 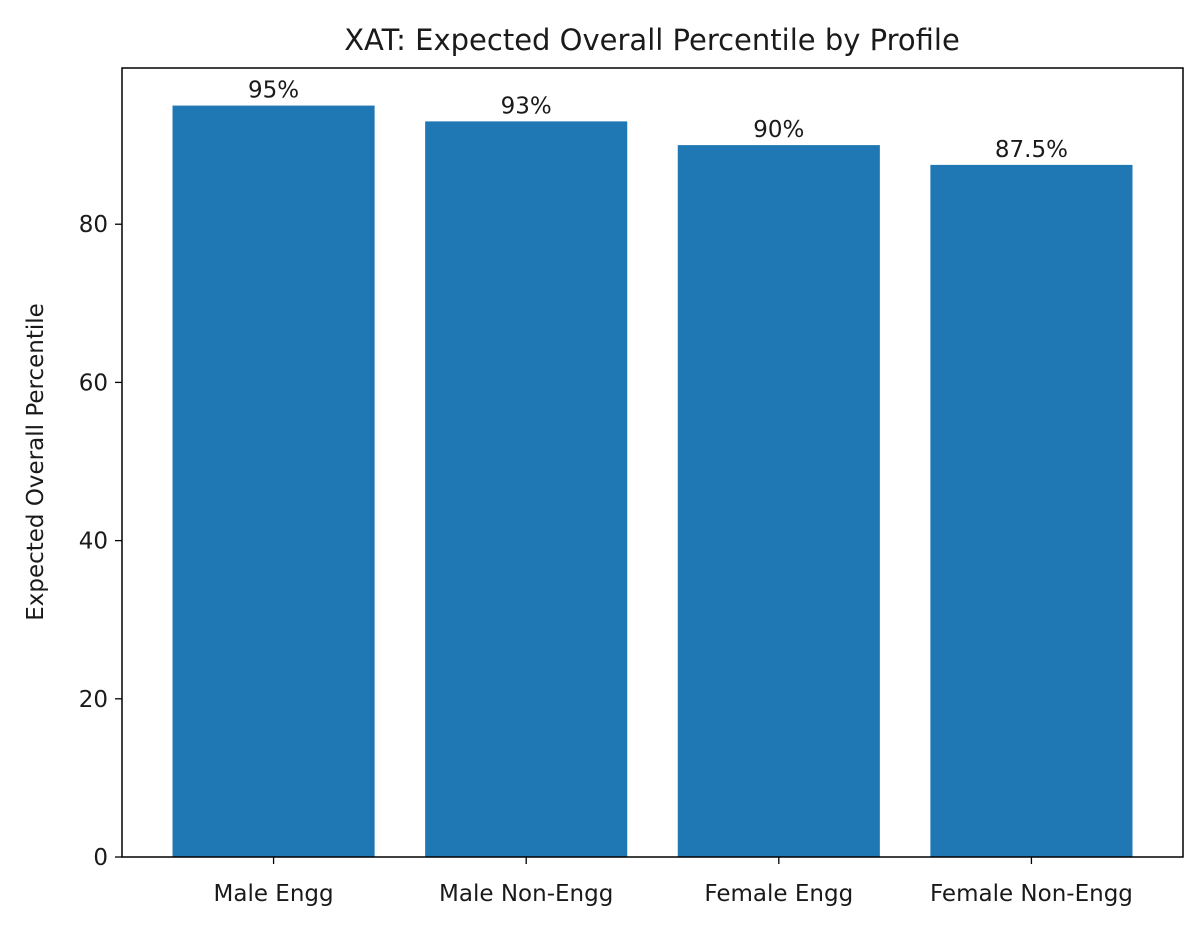 I want to click on y-tick-label: 80, so click(x=93, y=225).